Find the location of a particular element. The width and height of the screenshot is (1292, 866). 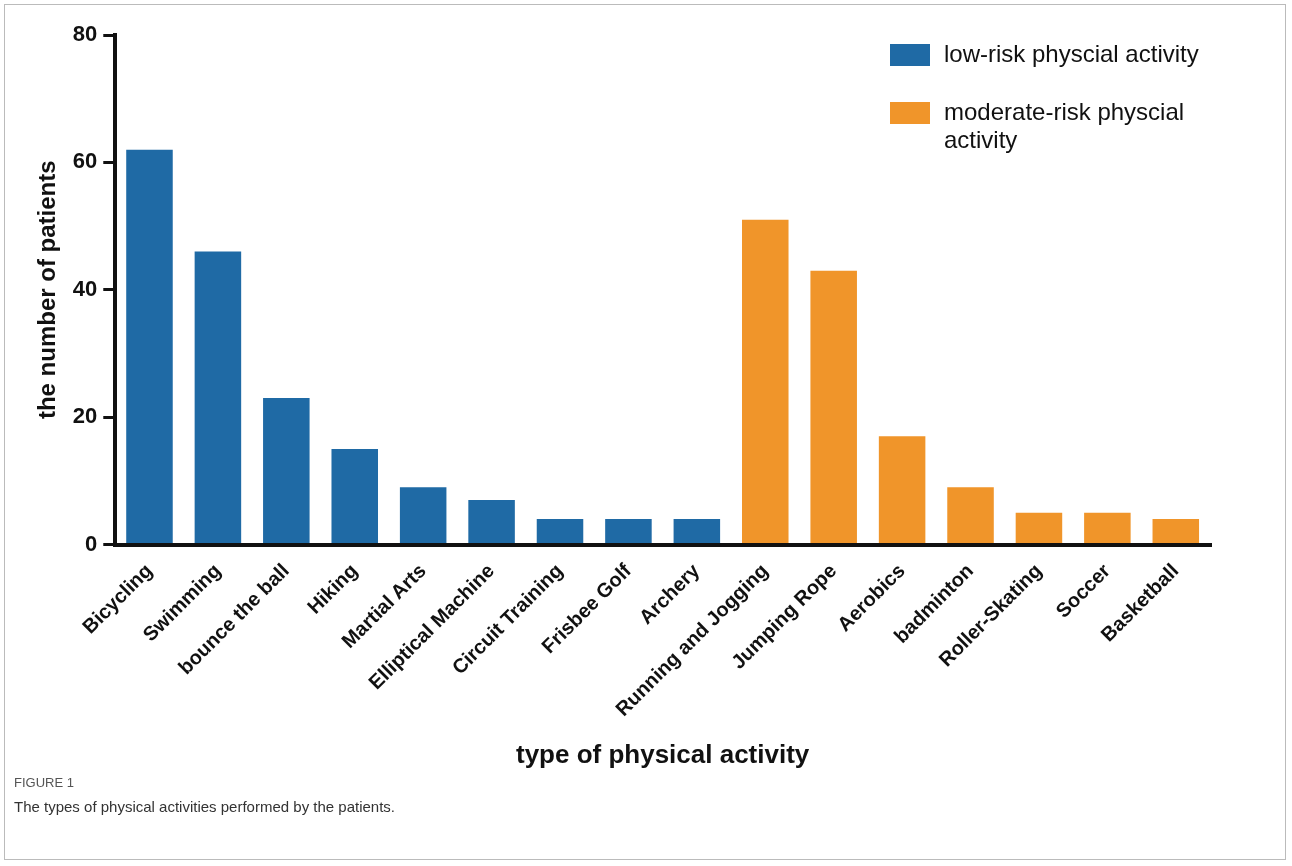

y-tick-label: 40 is located at coordinates (85, 288).